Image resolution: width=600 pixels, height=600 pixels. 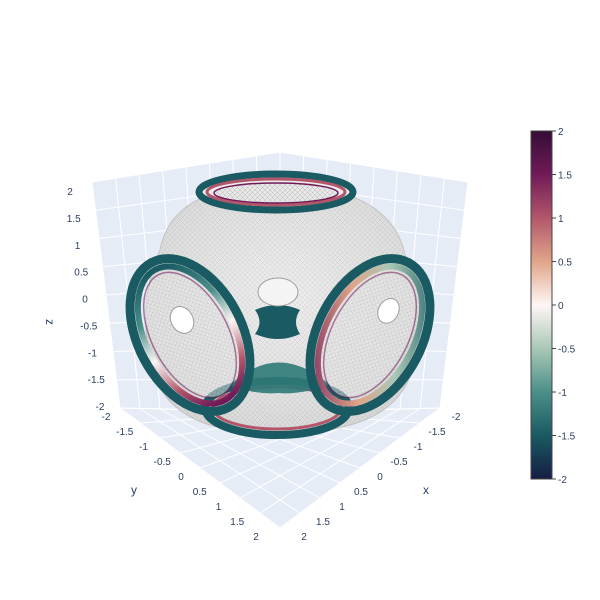 What do you see at coordinates (565, 176) in the screenshot?
I see `colorbar-tick-label: 1.5` at bounding box center [565, 176].